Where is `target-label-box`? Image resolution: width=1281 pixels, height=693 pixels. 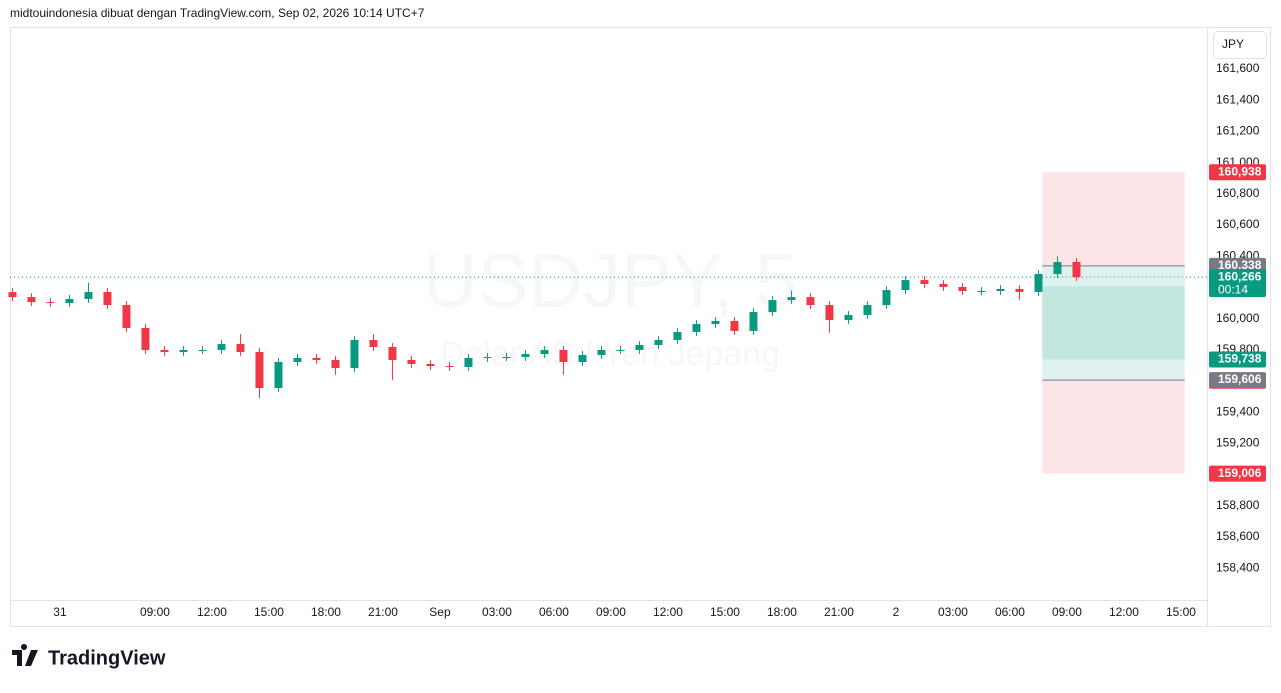 target-label-box is located at coordinates (1237, 359).